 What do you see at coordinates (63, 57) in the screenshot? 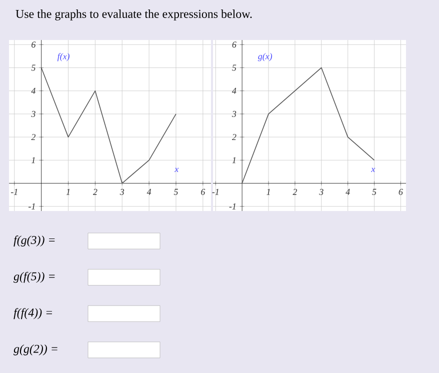
I see `y-axis-title: f(x)` at bounding box center [63, 57].